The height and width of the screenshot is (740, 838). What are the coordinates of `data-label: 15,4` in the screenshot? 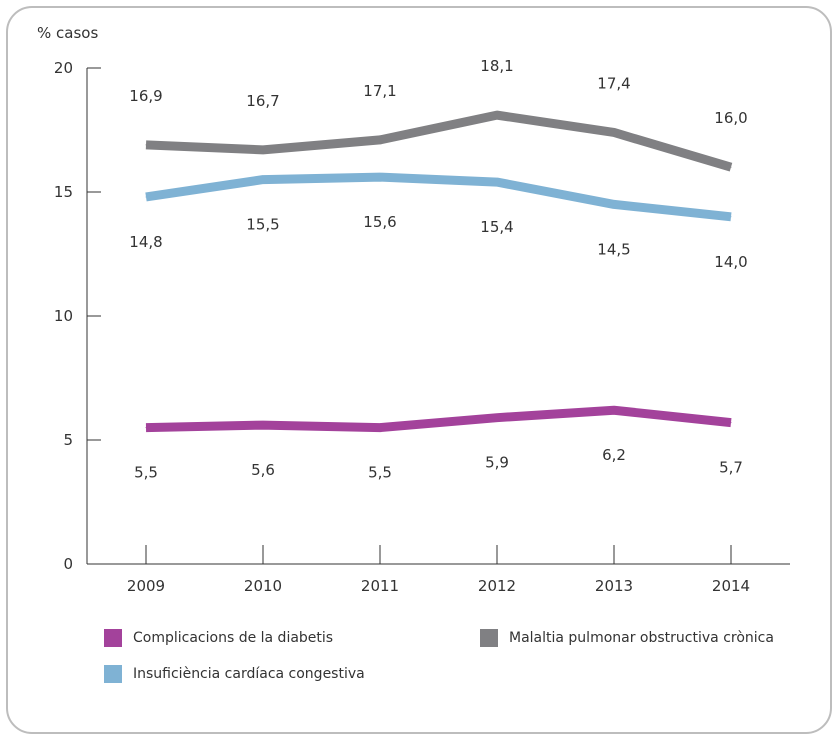 It's located at (496, 227).